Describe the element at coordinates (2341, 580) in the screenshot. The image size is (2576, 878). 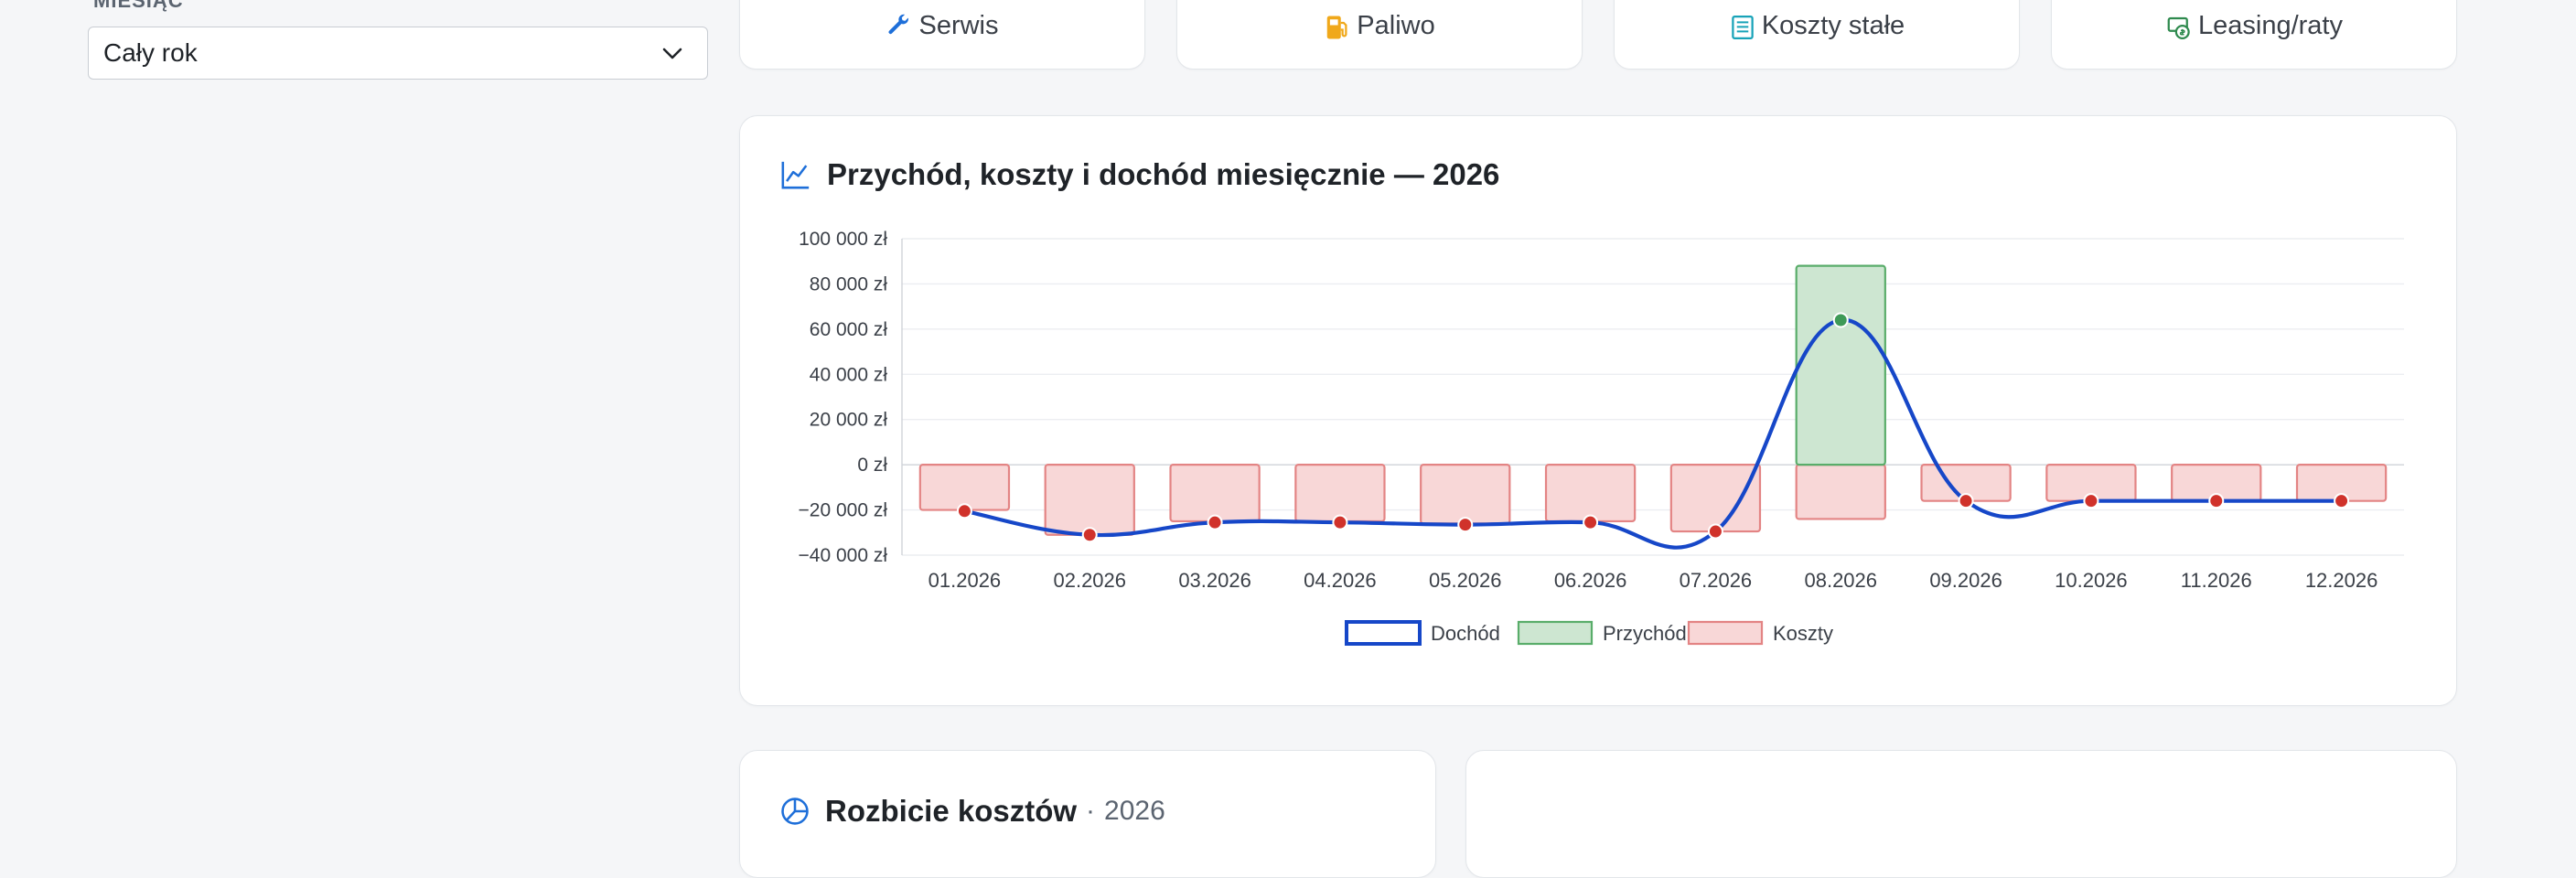
I see `x-tick-label: 12.2026` at that location.